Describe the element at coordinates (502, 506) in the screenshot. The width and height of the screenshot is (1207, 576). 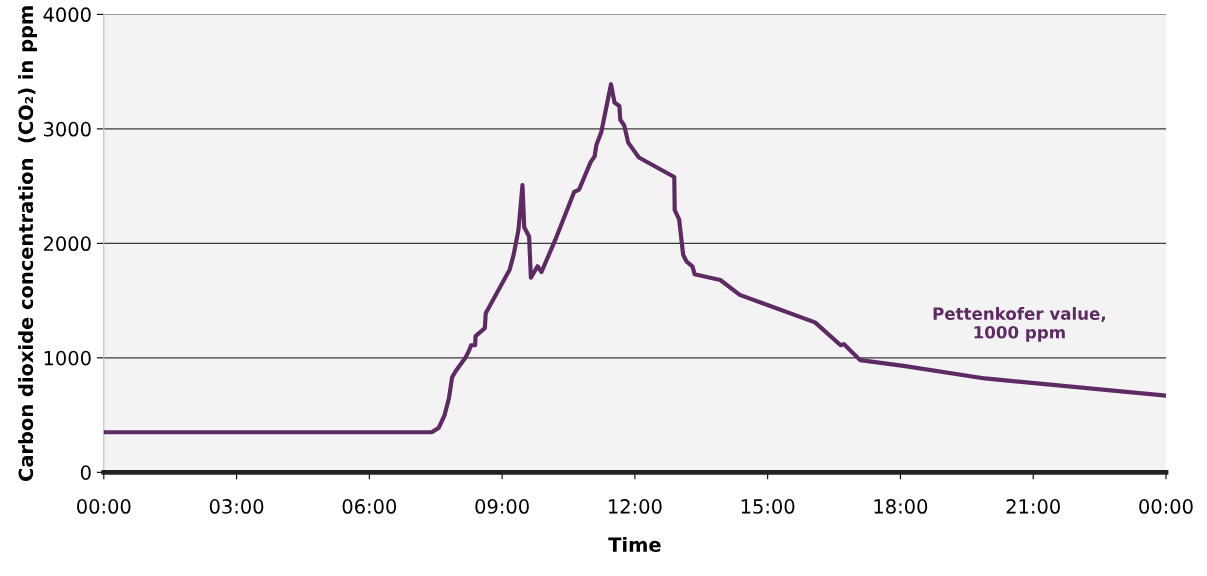
I see `x-tick-label: 09:00` at that location.